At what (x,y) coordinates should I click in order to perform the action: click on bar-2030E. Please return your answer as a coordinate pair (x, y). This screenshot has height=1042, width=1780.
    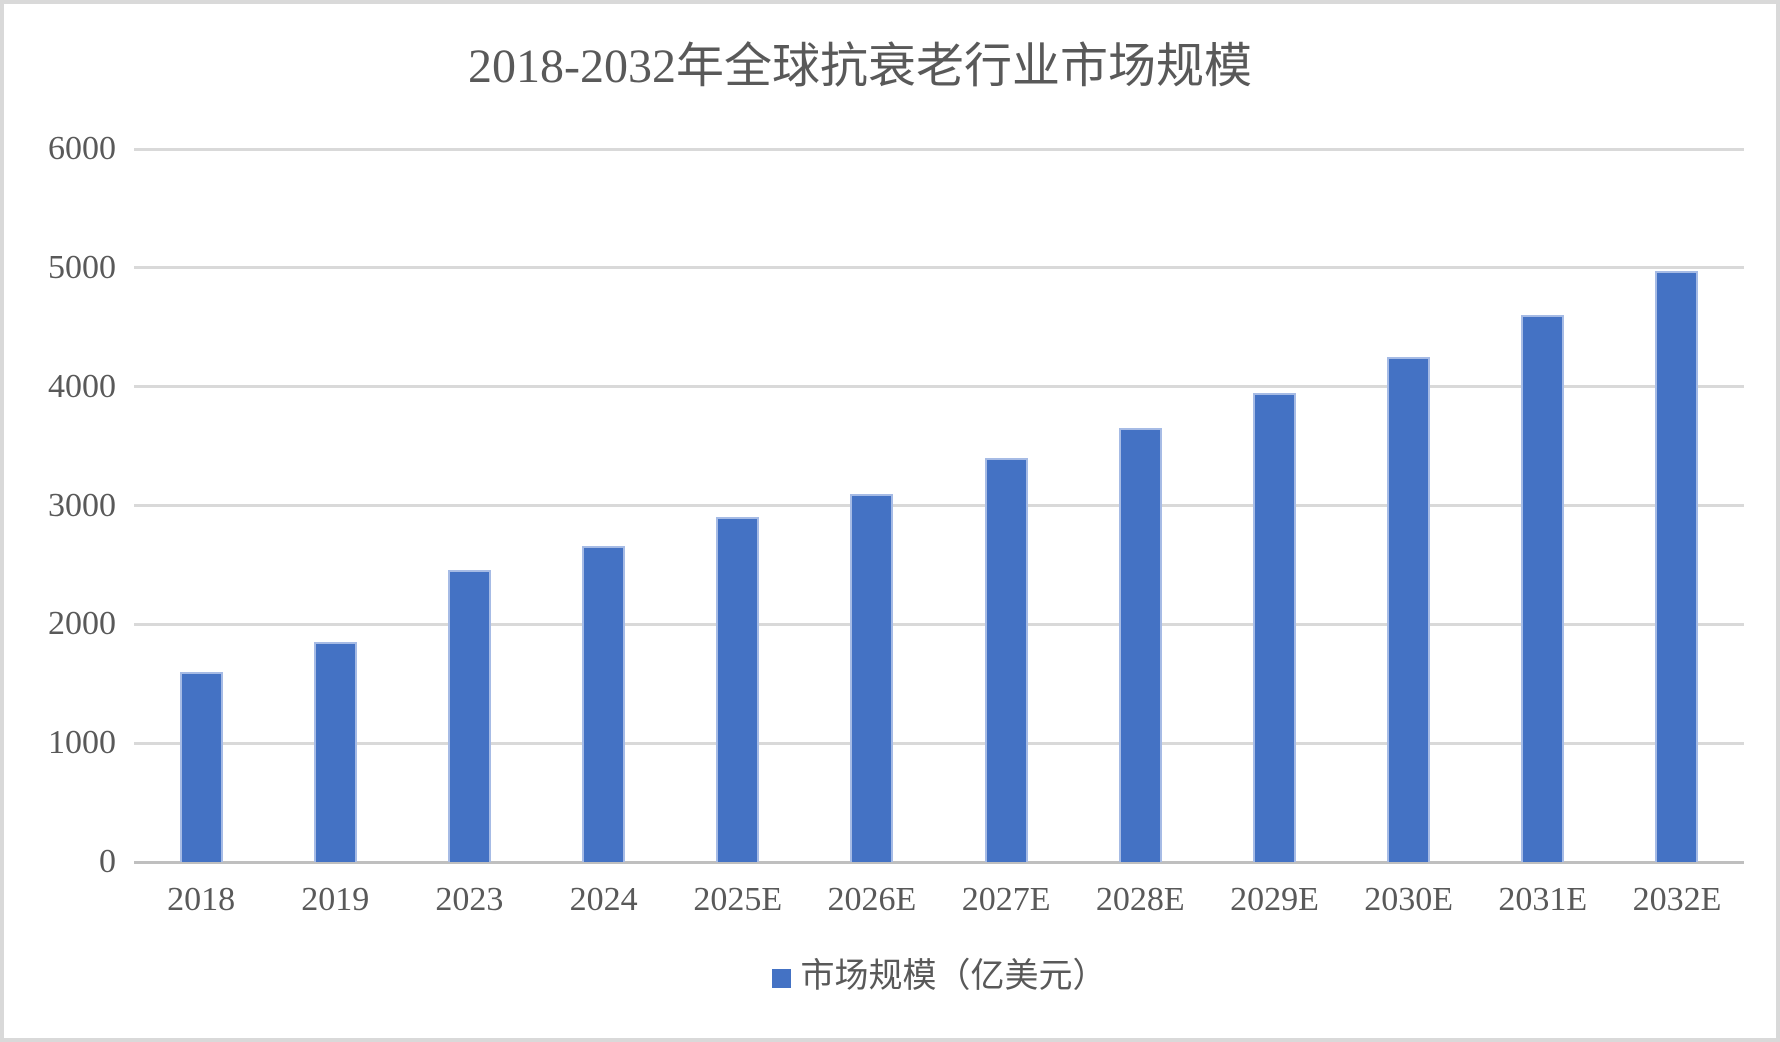
    Looking at the image, I should click on (1409, 609).